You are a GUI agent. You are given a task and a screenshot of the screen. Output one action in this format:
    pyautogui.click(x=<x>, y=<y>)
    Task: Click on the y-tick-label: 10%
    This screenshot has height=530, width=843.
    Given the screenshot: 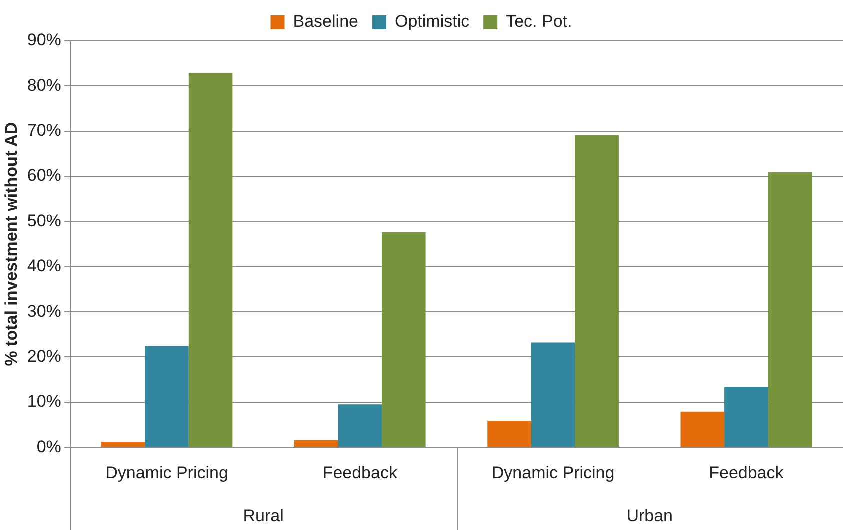 What is the action you would take?
    pyautogui.click(x=44, y=402)
    